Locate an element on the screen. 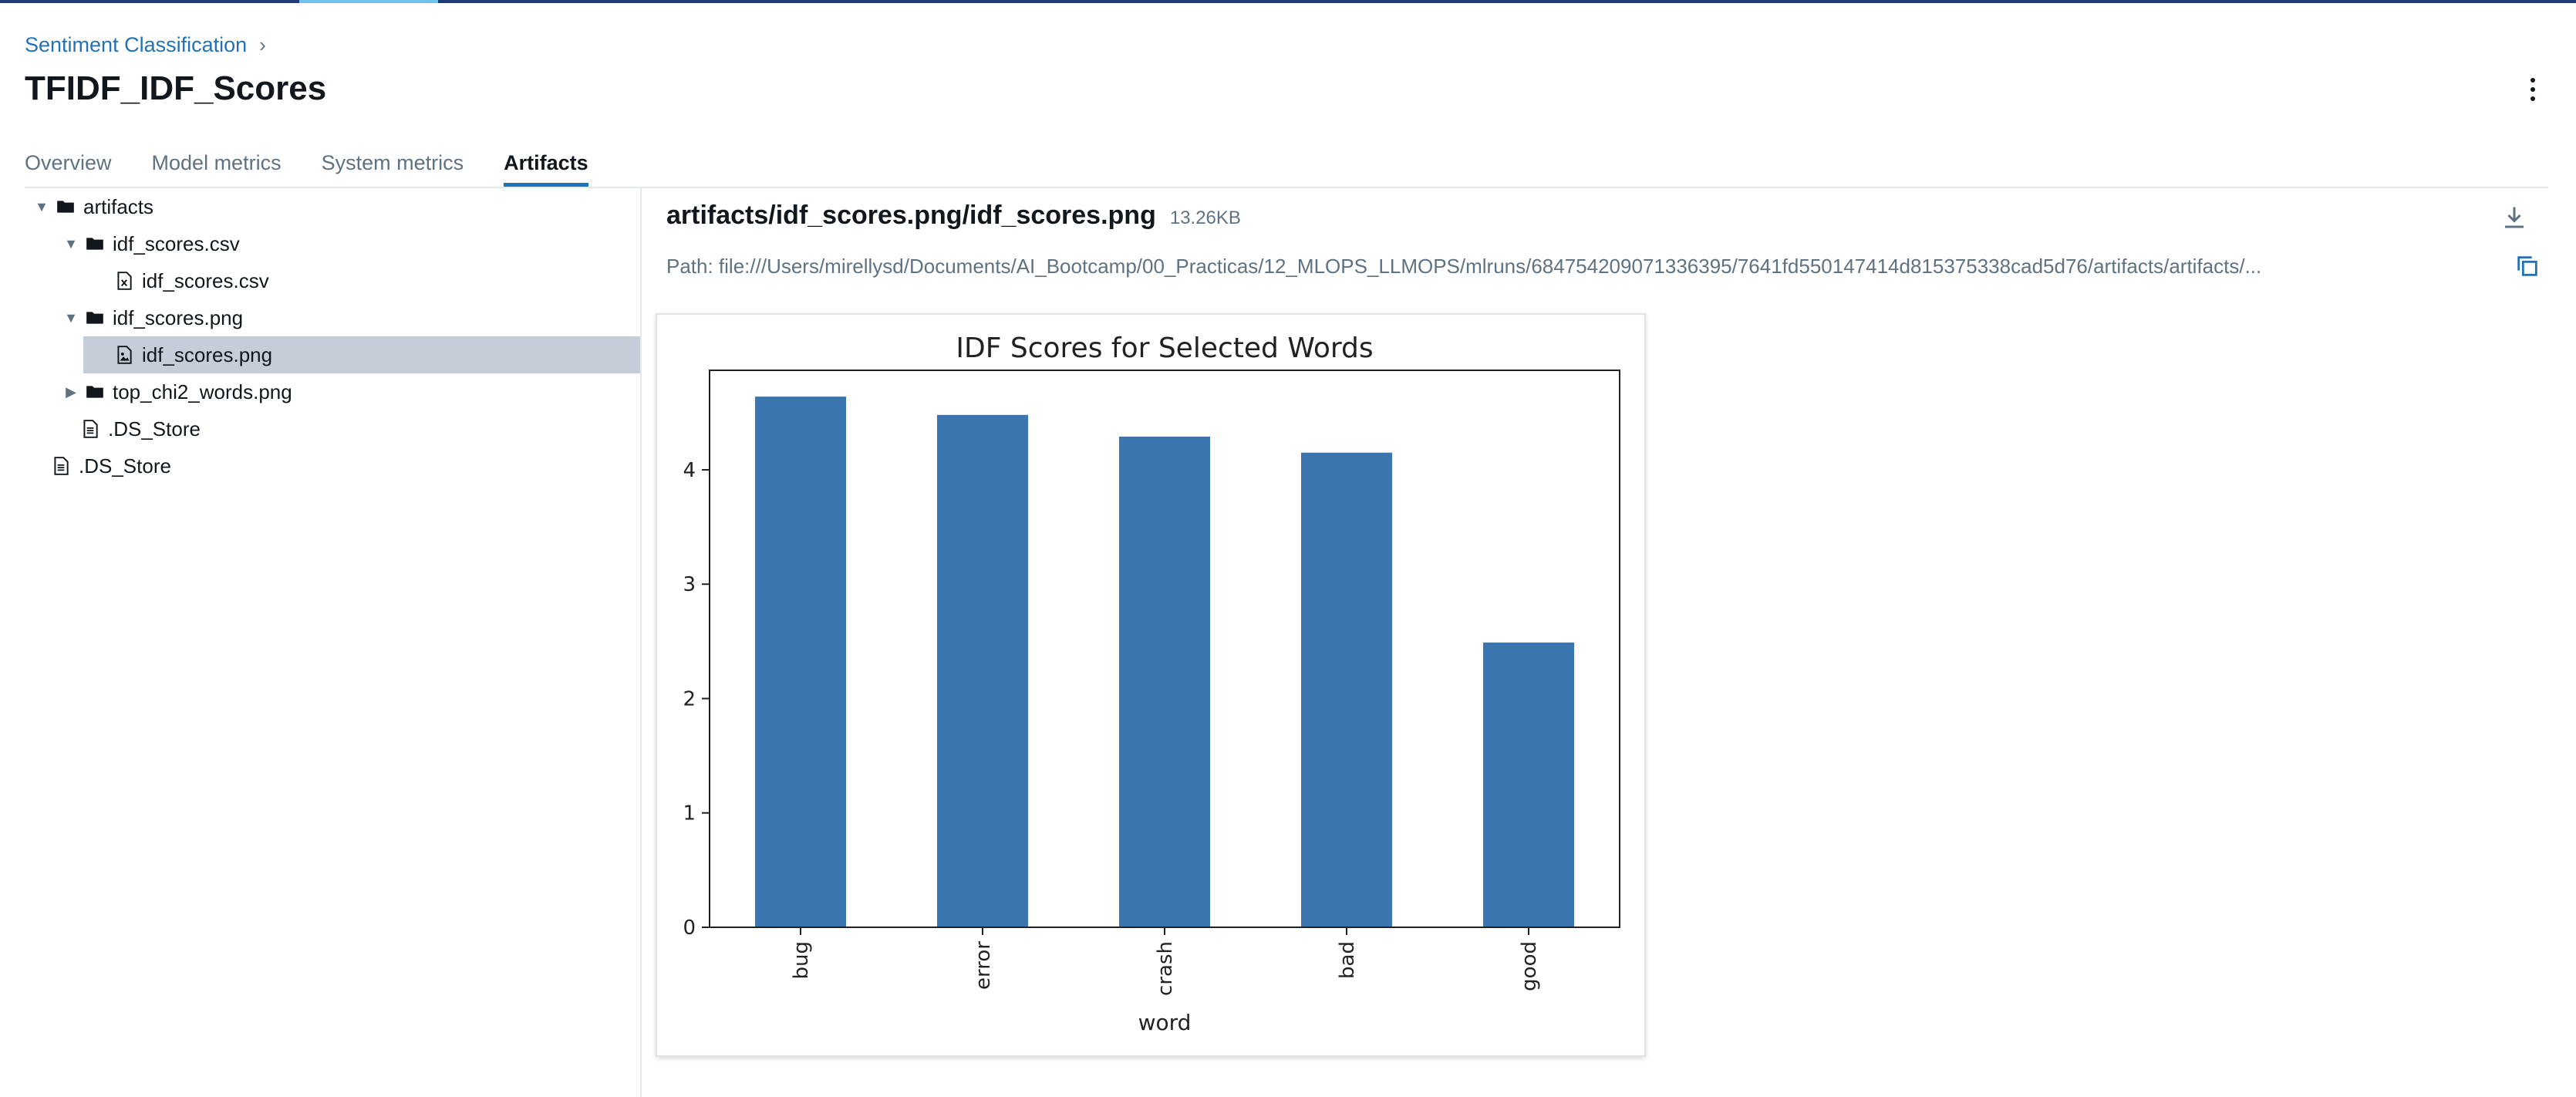 This screenshot has height=1097, width=2576. tree-item-label: top_chi2_words.png is located at coordinates (202, 391).